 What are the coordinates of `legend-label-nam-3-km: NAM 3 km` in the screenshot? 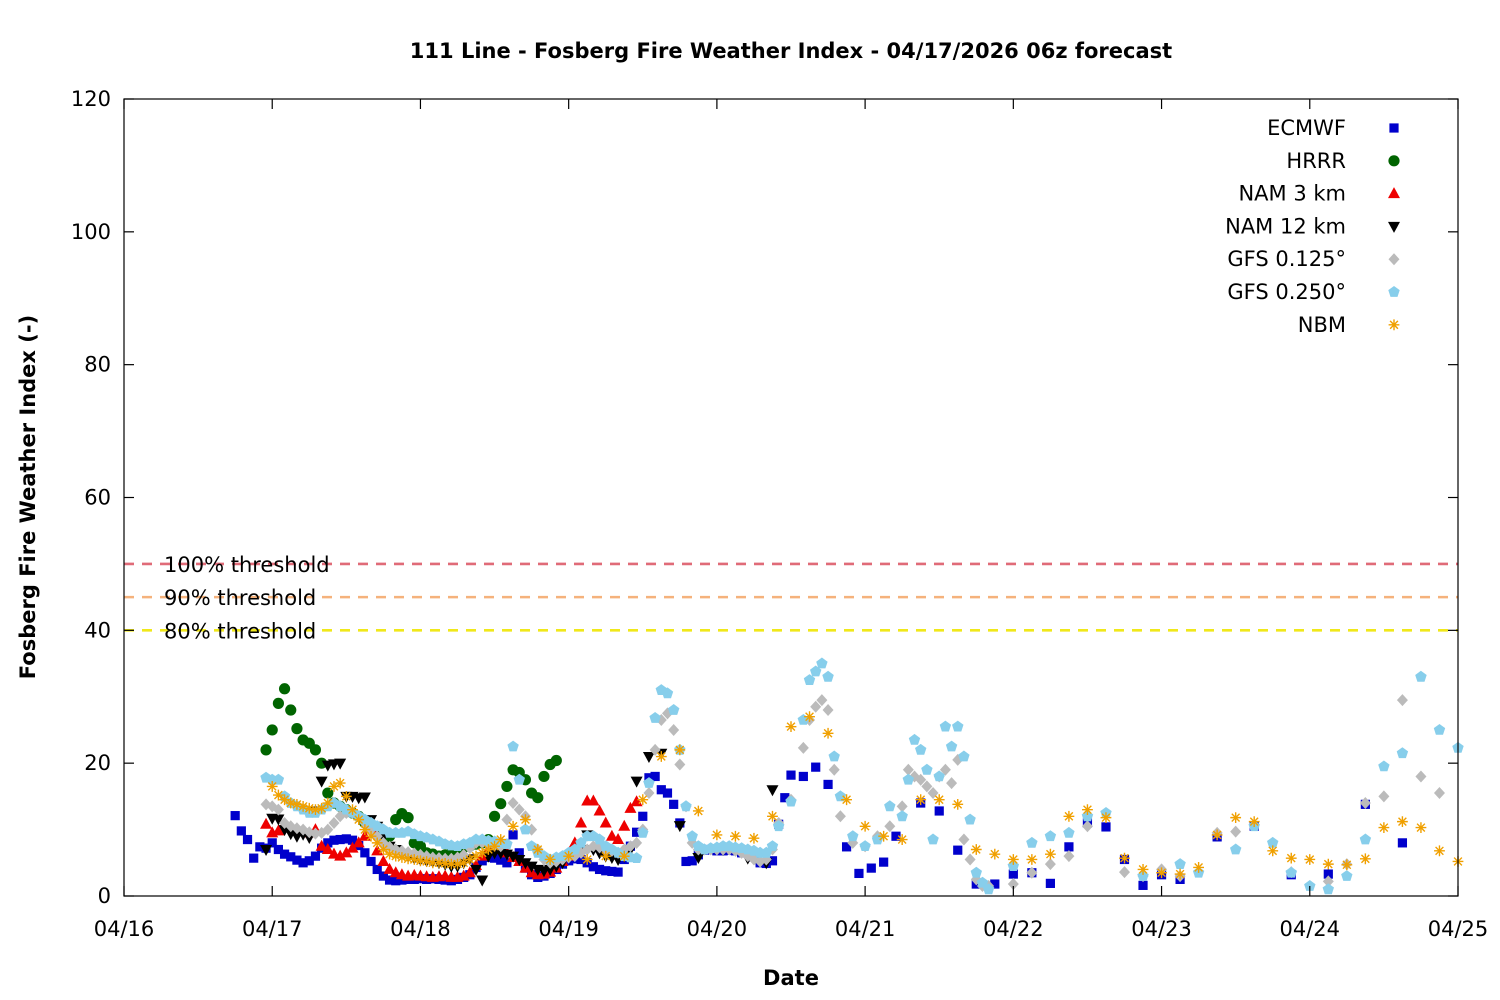 It's located at (1292, 194).